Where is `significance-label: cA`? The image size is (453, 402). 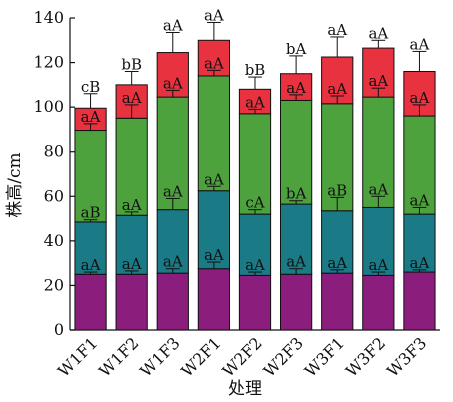
significance-label: cA is located at coordinates (254, 203).